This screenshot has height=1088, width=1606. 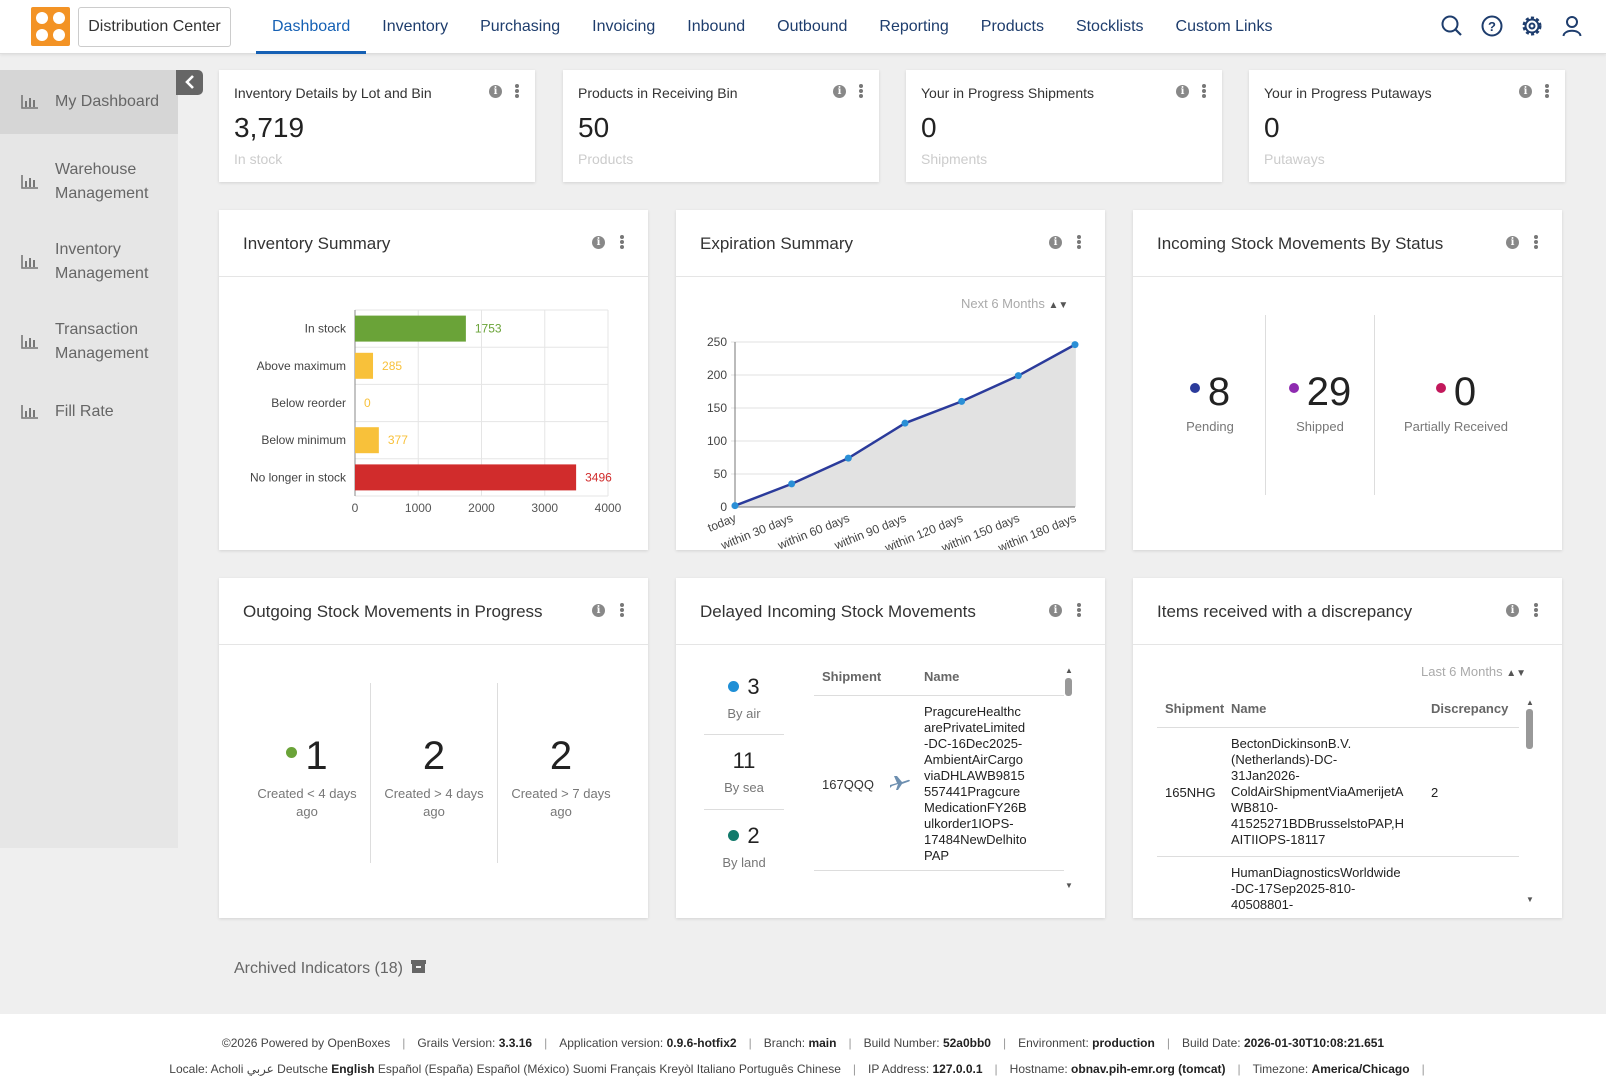 I want to click on nav-purchasing: Purchasing, so click(x=520, y=26).